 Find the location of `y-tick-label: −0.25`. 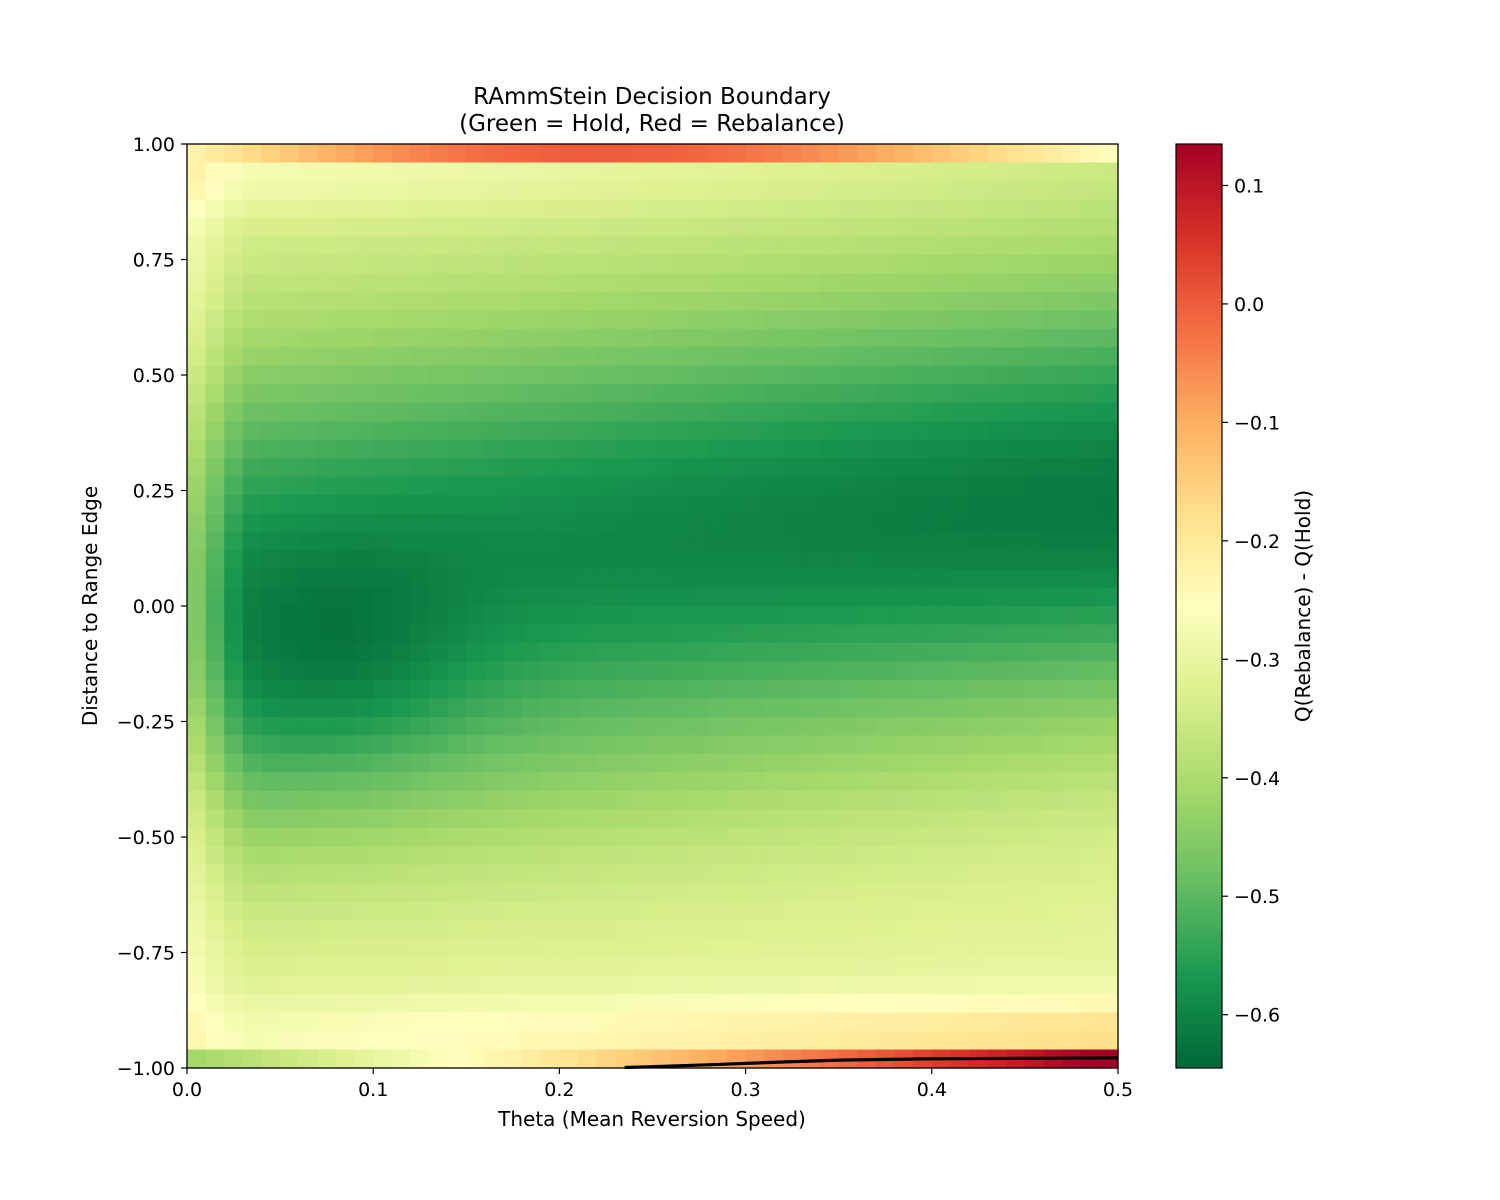

y-tick-label: −0.25 is located at coordinates (146, 723).